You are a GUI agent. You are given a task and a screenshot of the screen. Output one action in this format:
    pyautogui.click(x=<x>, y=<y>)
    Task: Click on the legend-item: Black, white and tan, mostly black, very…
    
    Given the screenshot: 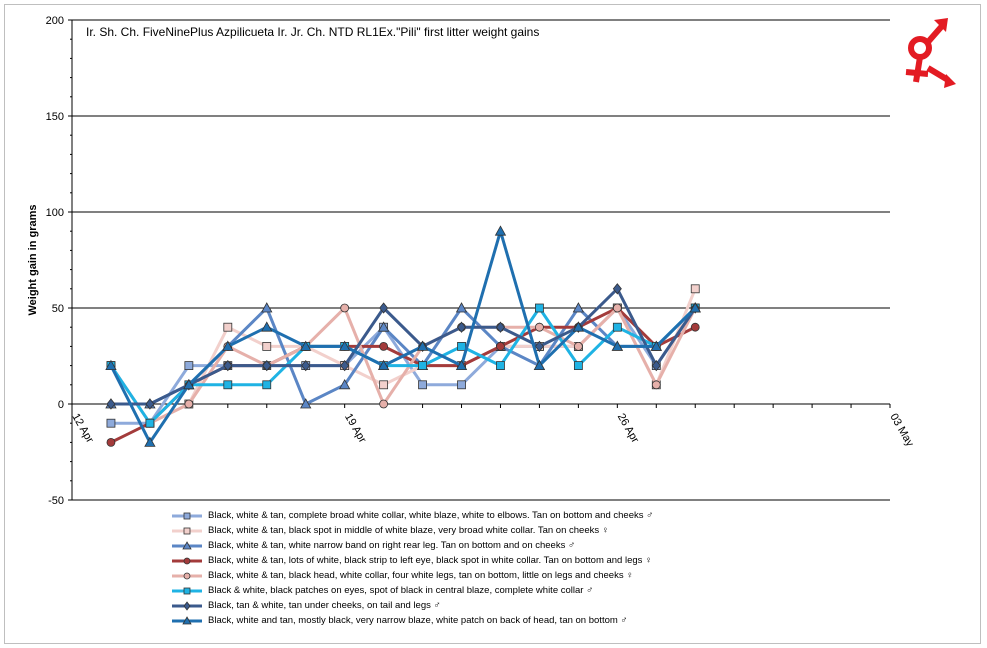 What is the action you would take?
    pyautogui.click(x=432, y=620)
    